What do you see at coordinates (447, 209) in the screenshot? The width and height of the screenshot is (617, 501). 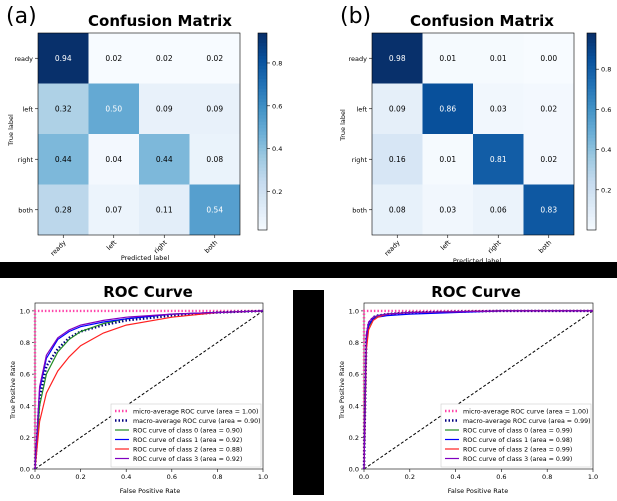 I see `cm-cell-value: 0.03` at bounding box center [447, 209].